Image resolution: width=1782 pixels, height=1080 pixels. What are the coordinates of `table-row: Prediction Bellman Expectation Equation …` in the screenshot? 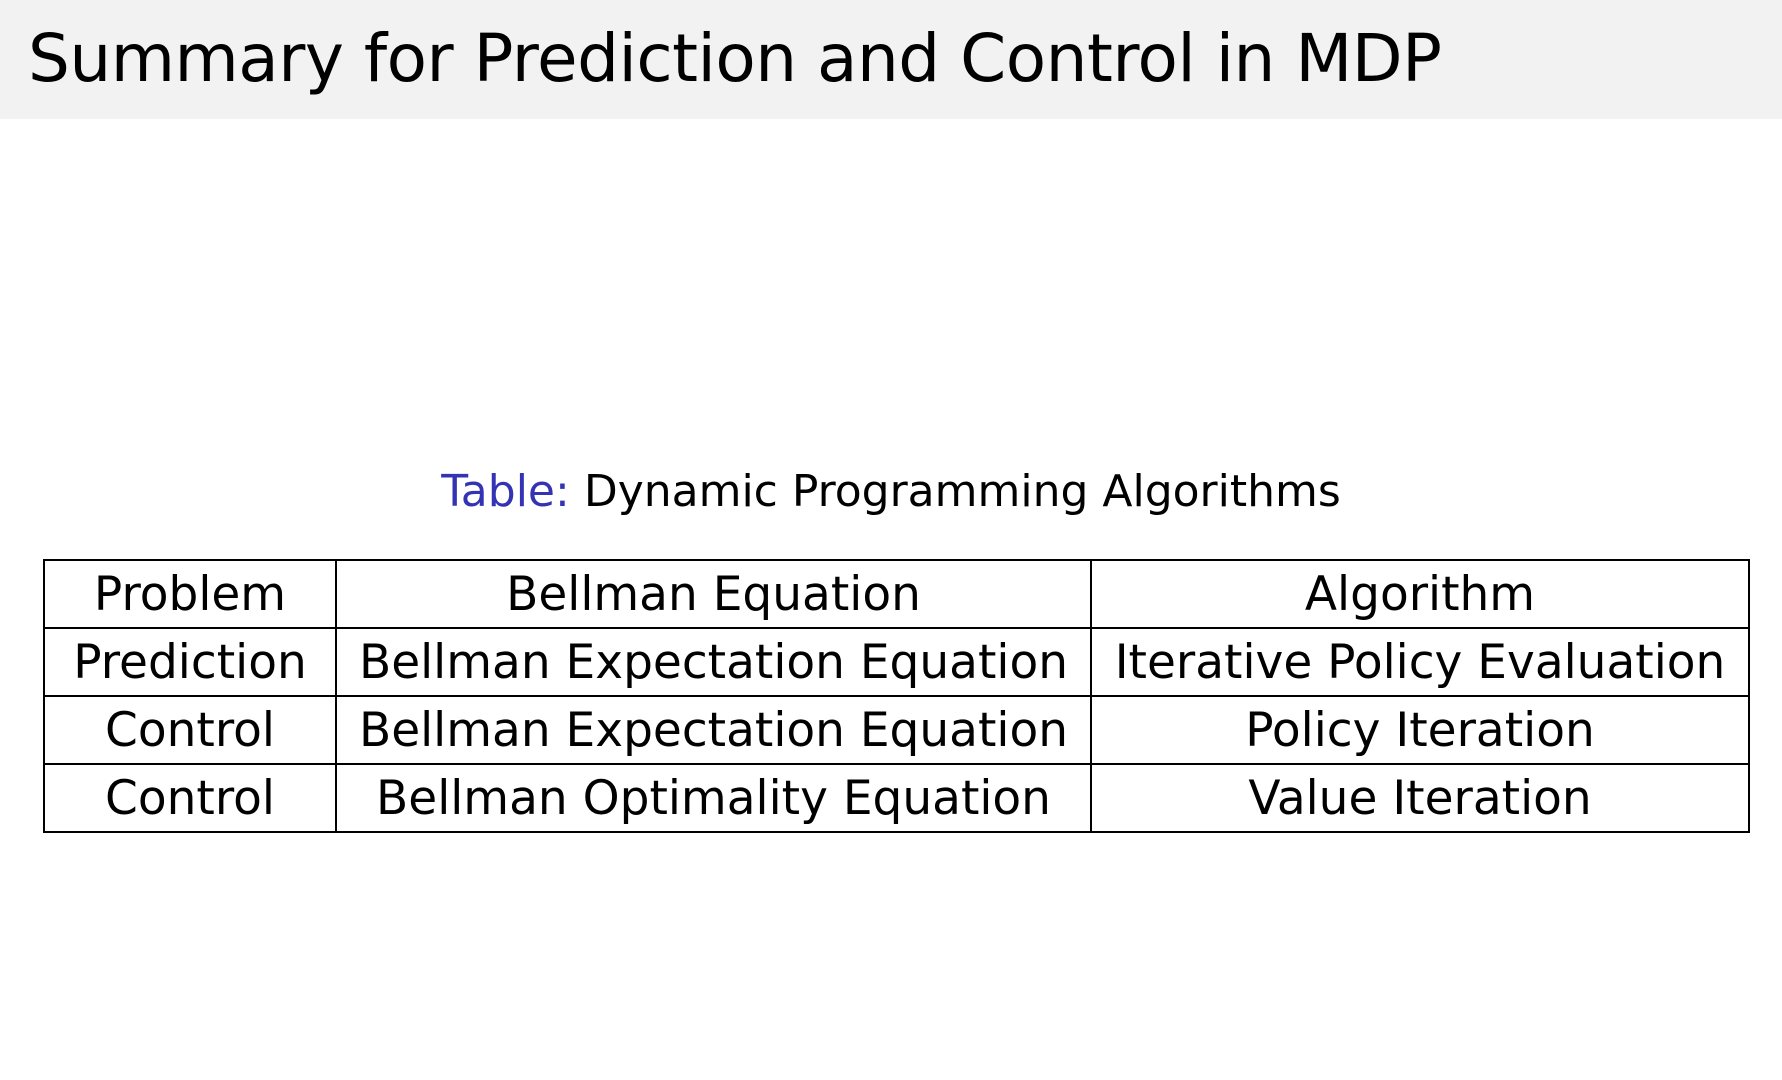 It's located at (896, 662).